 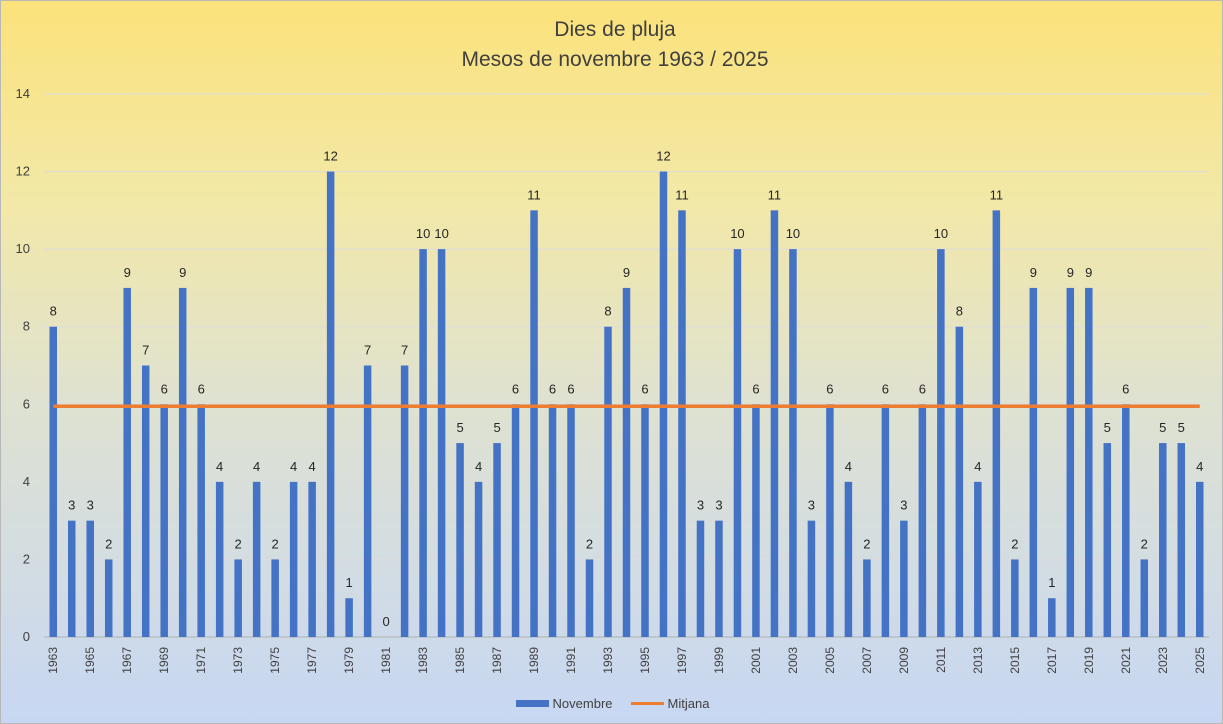 What do you see at coordinates (238, 660) in the screenshot?
I see `x-tick-label: 1973` at bounding box center [238, 660].